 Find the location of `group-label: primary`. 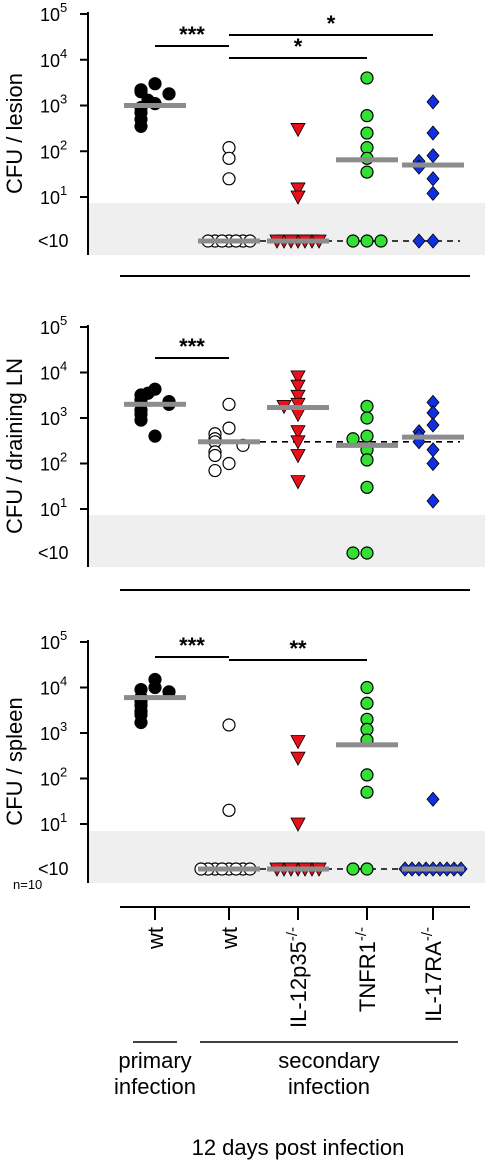

group-label: primary is located at coordinates (154, 1060).